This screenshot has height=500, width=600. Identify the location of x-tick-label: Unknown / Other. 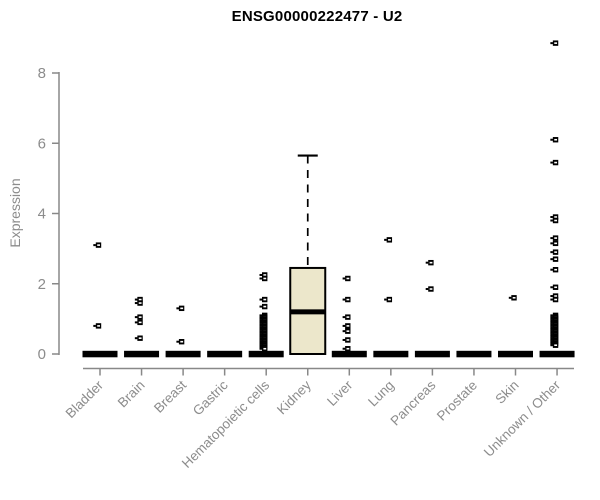
(522, 418).